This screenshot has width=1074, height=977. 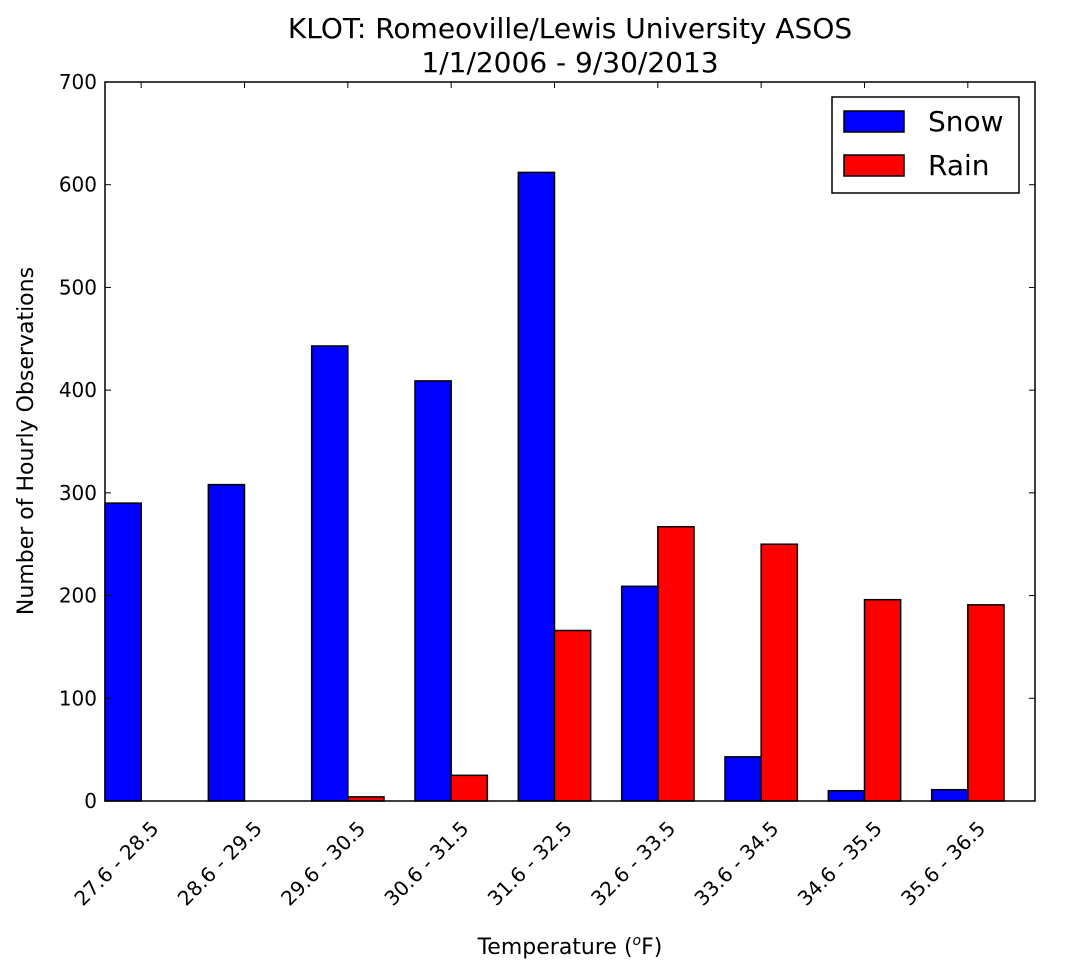 I want to click on x-axis-label-superscript: o, so click(x=637, y=941).